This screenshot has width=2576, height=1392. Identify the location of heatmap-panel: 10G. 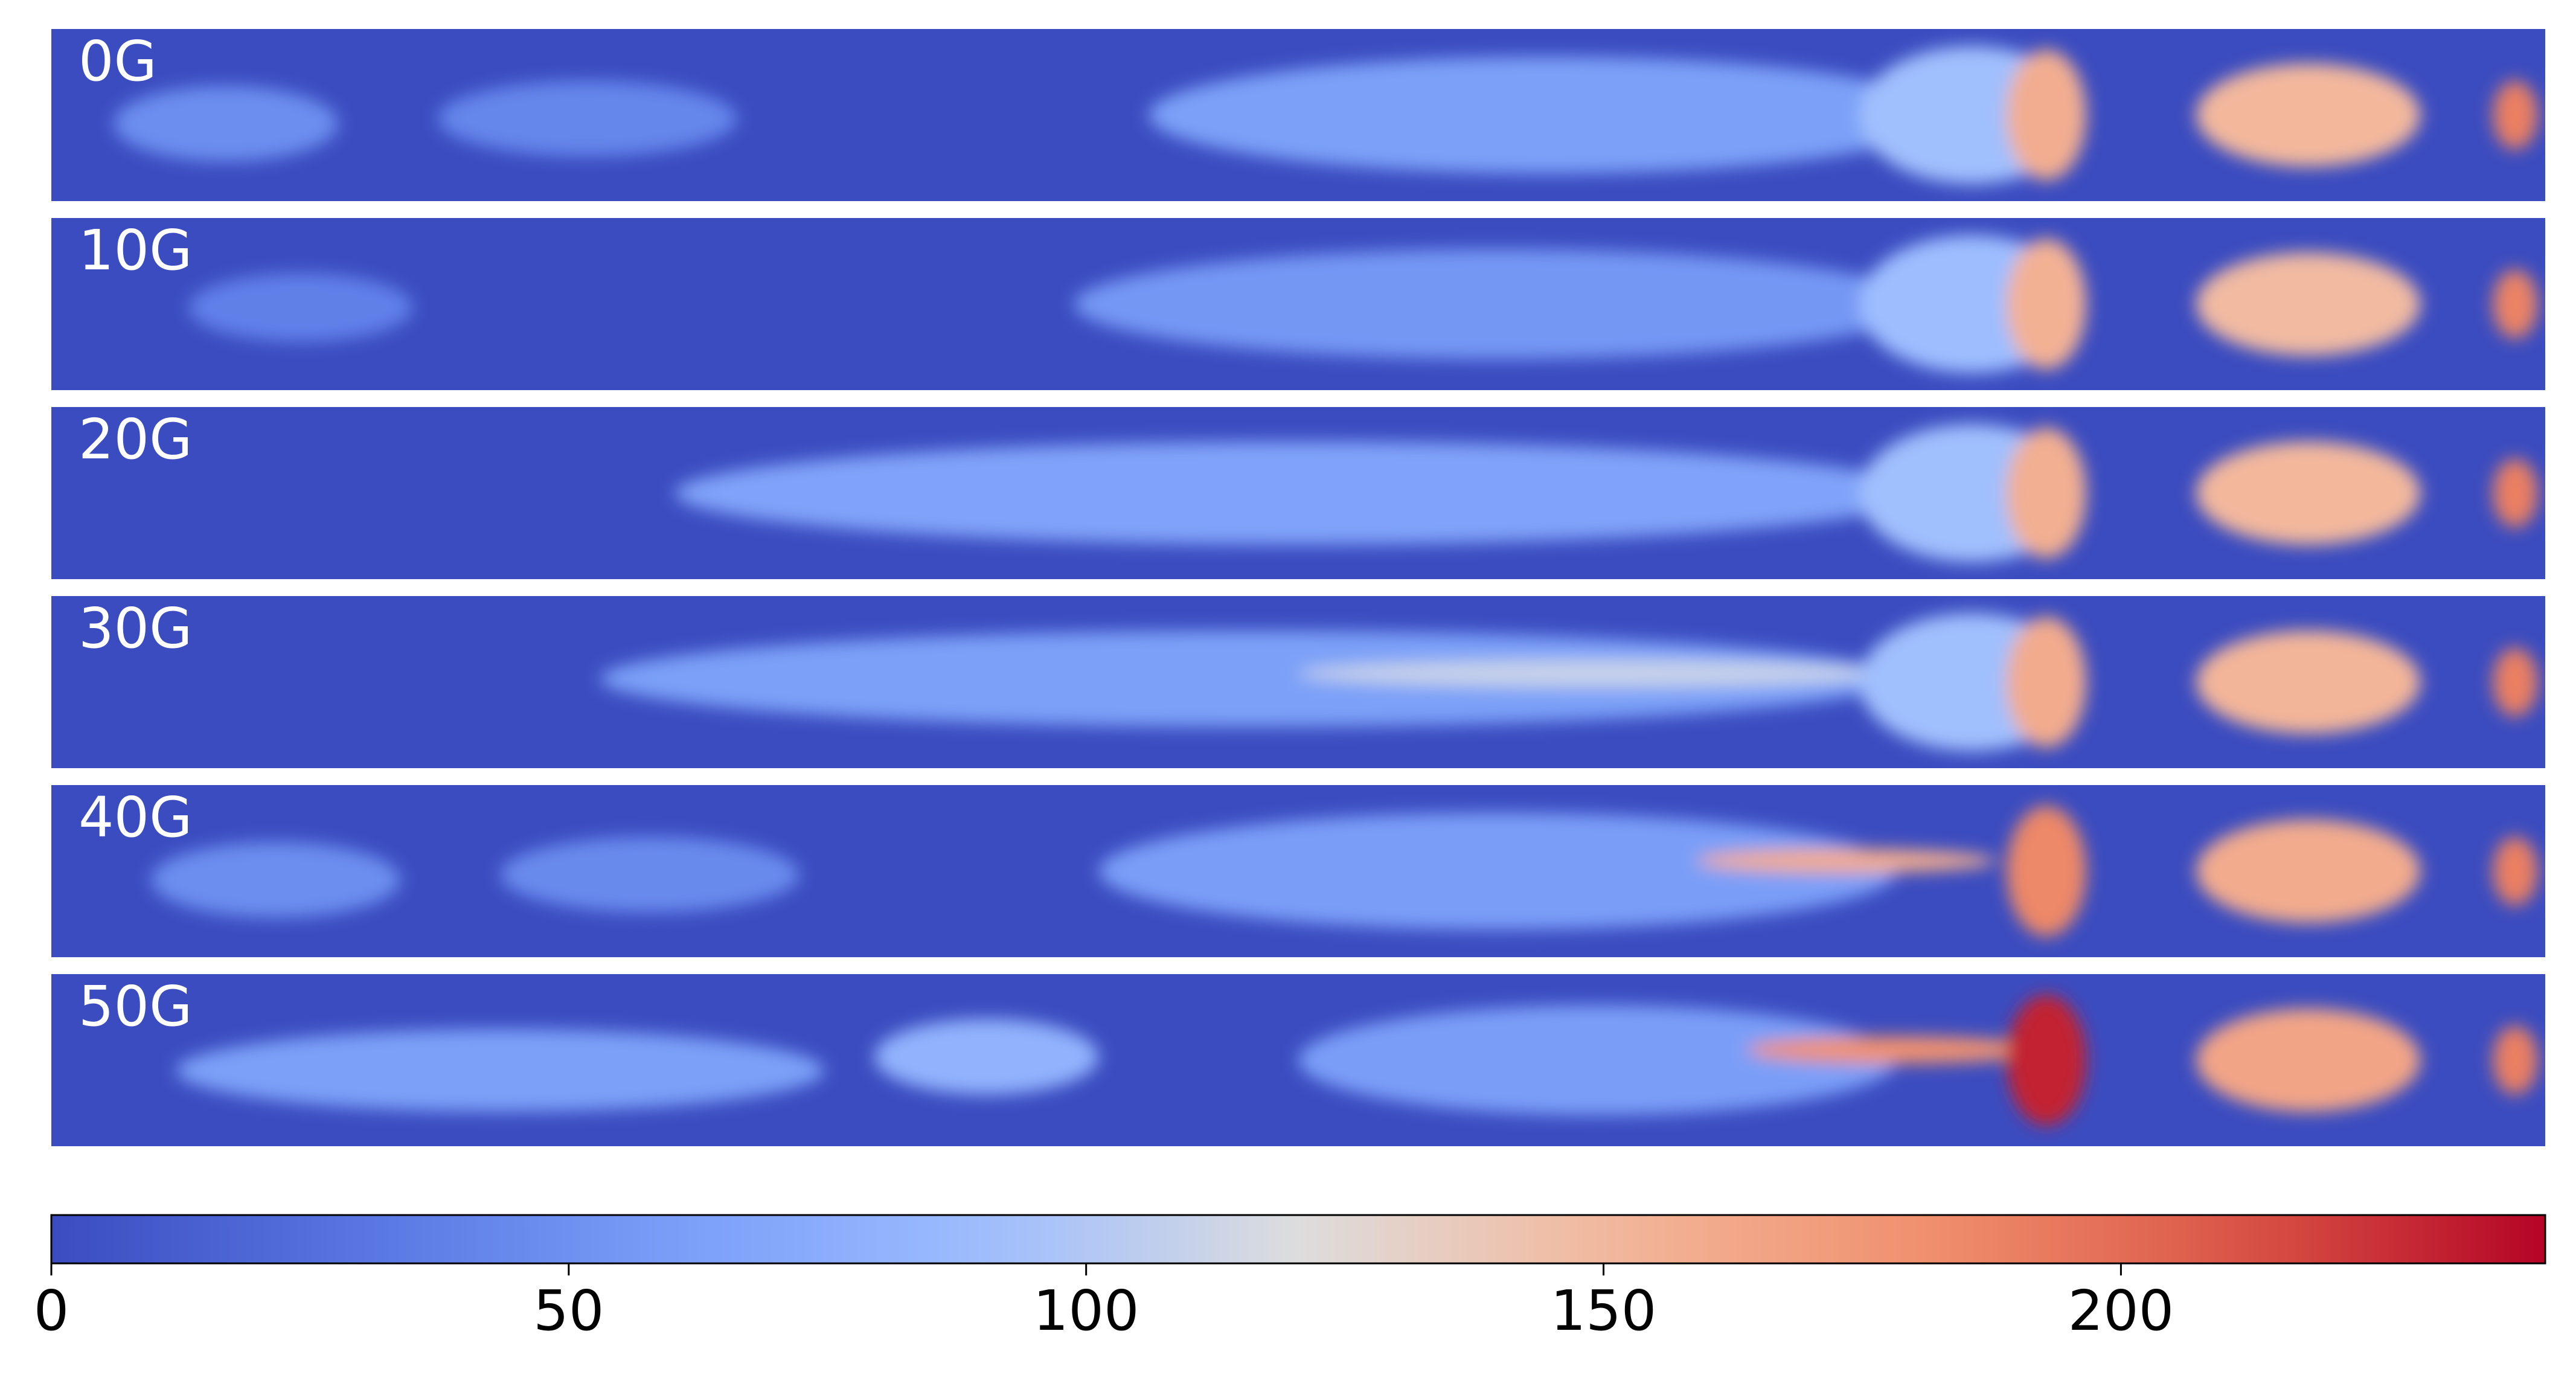
(1298, 304).